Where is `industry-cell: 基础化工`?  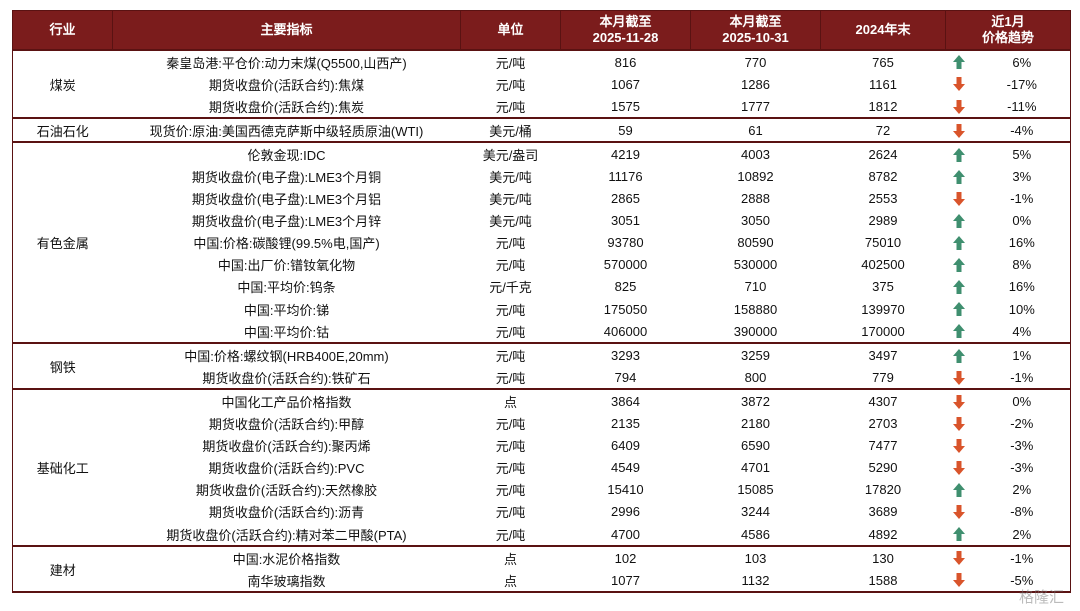
industry-cell: 基础化工 is located at coordinates (62, 468).